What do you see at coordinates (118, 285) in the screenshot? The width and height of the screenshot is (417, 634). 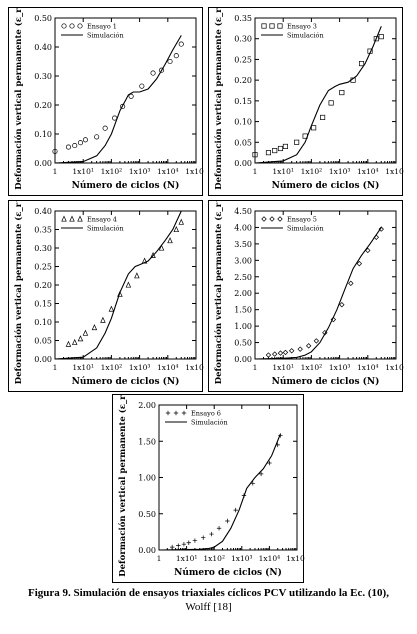 I see `series-line-simulacion` at bounding box center [118, 285].